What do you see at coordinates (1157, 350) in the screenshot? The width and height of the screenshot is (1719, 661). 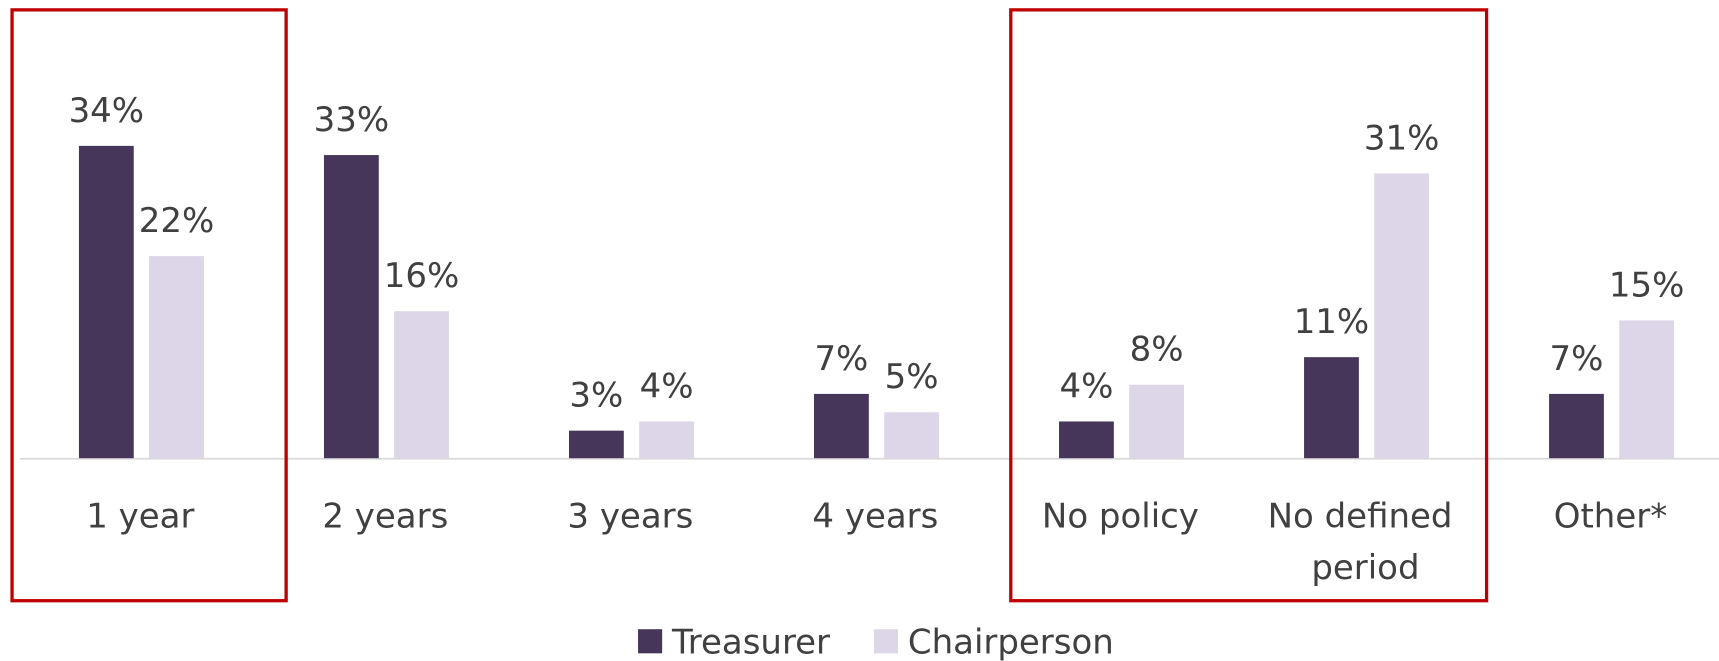 I see `data-label: 8%` at bounding box center [1157, 350].